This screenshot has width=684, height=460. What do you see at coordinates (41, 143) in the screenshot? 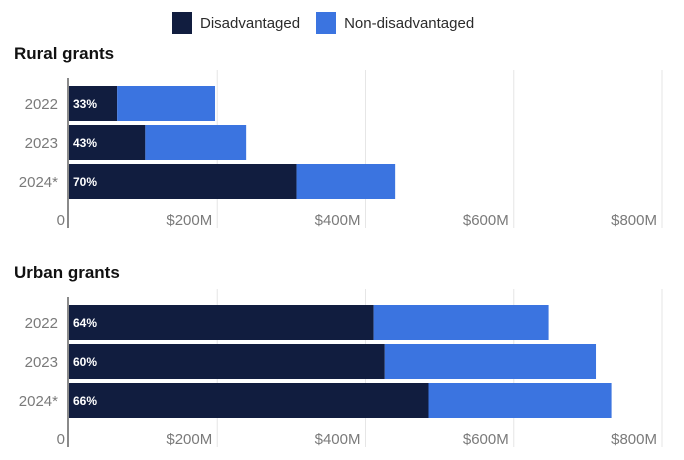
I see `rural-category-label-2023: 2023` at bounding box center [41, 143].